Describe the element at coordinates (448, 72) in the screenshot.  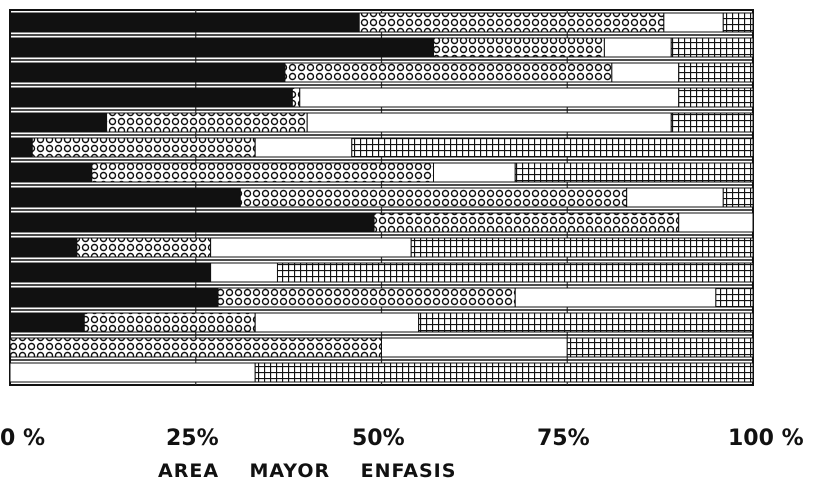
I see `bar-row-3-segment-dotted-circles` at that location.